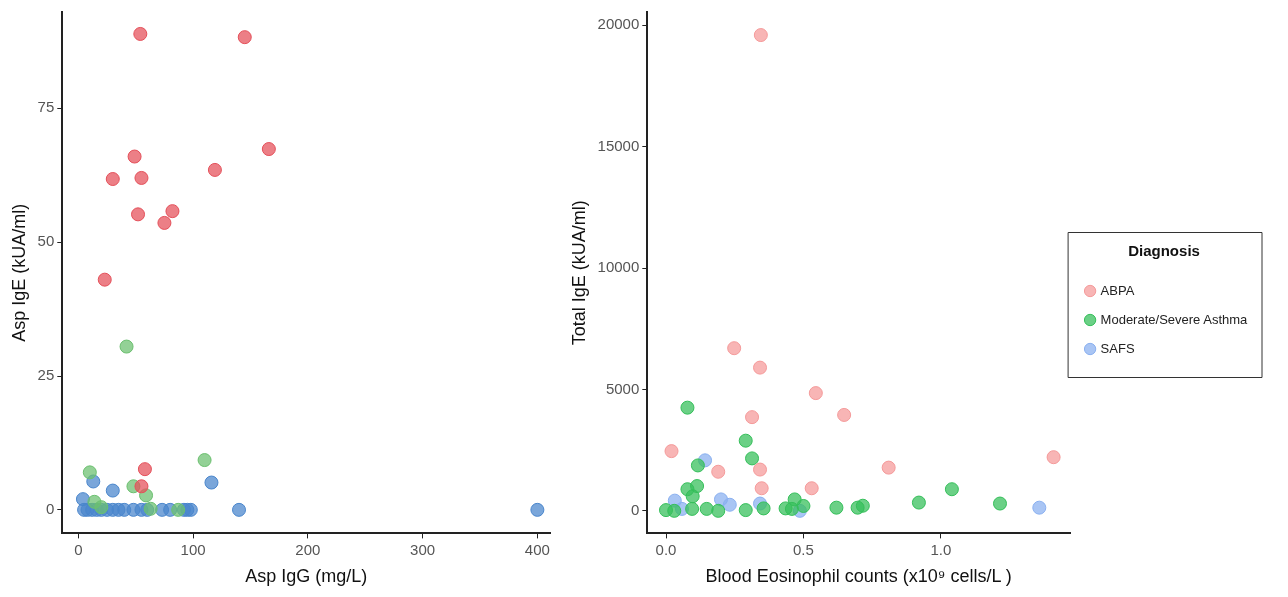 The image size is (1288, 597). I want to click on legend-title: Diagnosis, so click(1164, 251).